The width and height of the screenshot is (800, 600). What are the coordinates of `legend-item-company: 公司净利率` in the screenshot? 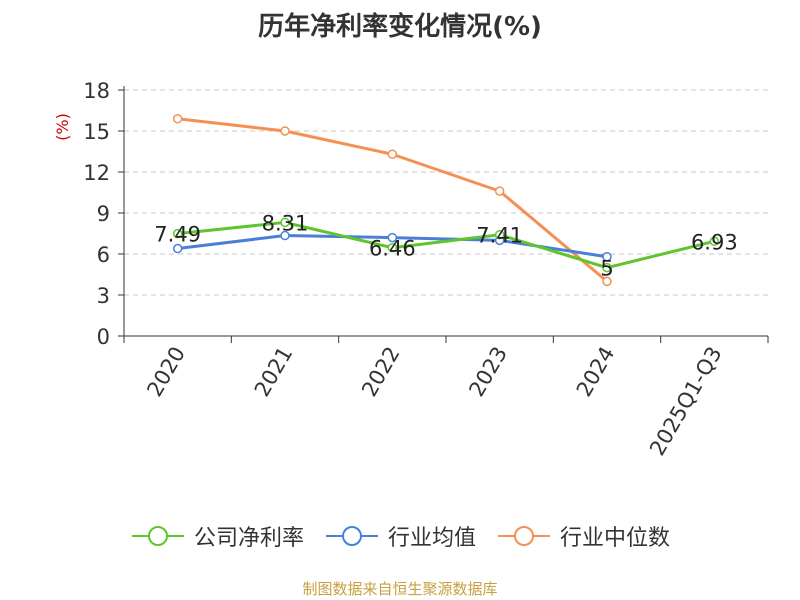 It's located at (217, 536).